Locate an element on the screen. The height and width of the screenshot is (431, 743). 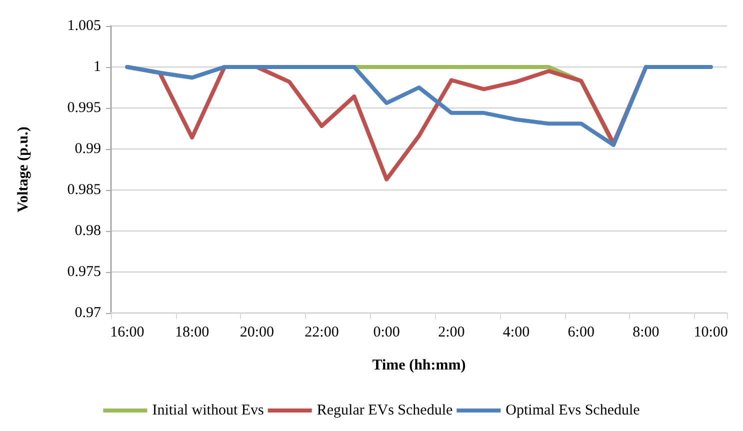
x-tick-label: 16:00 is located at coordinates (127, 332).